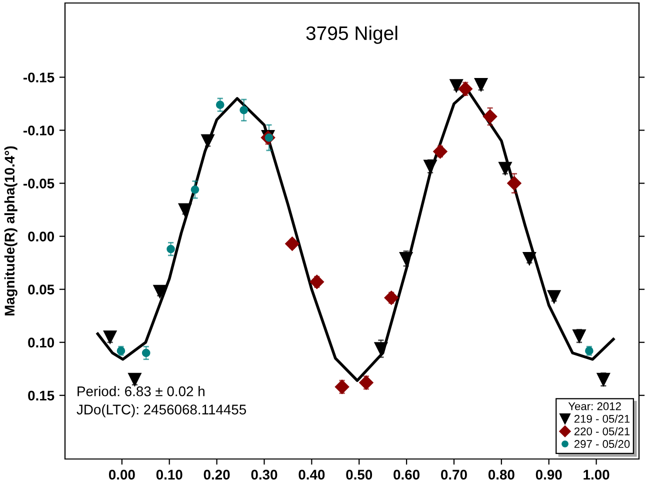  I want to click on x-tick-label: 0.40, so click(311, 475).